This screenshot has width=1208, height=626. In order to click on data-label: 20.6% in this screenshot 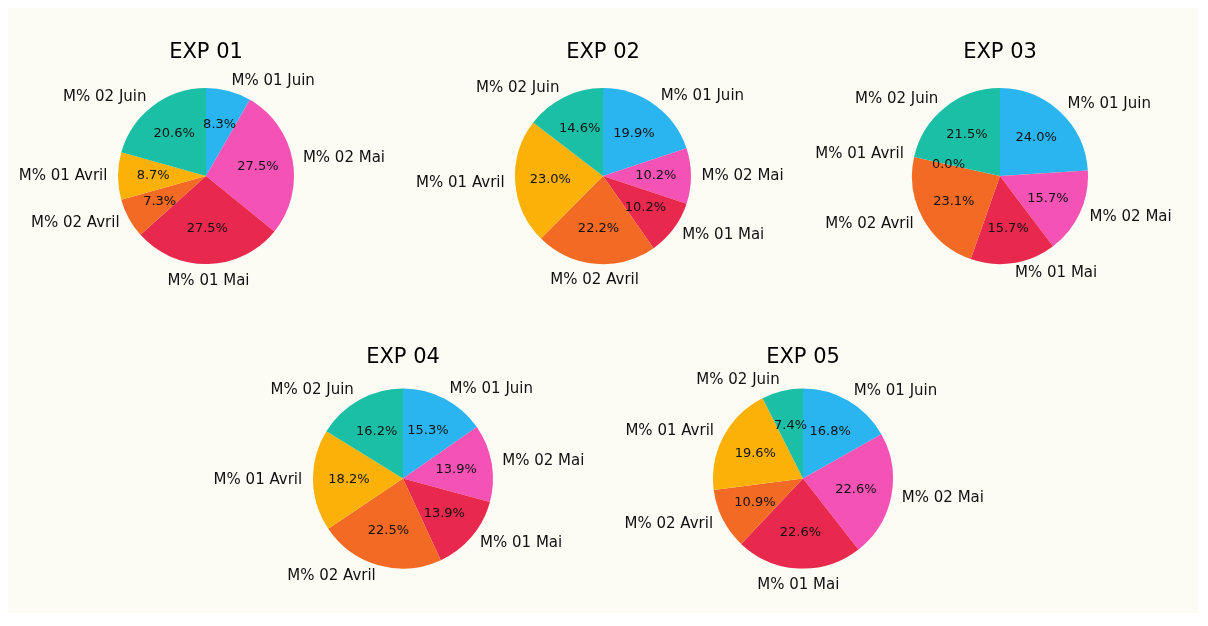, I will do `click(174, 133)`.